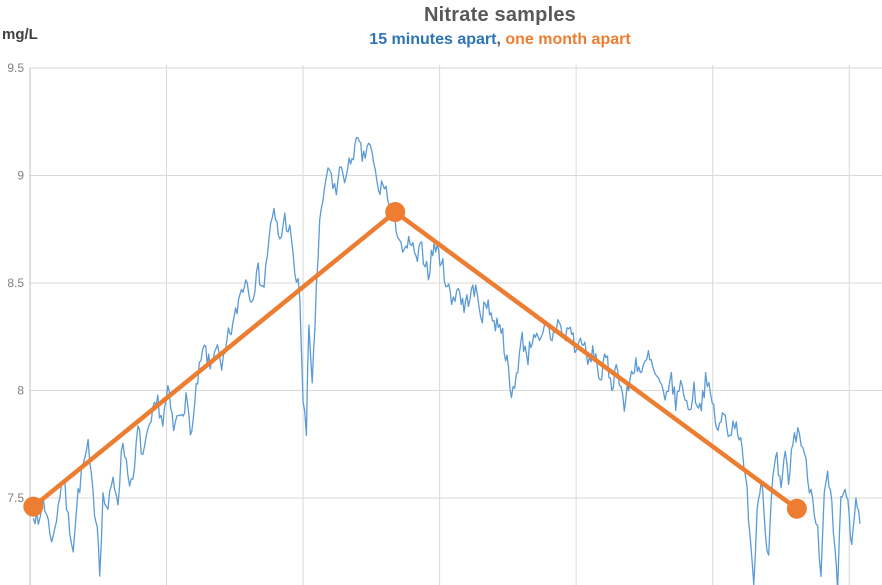  I want to click on y-tick-label: 8.5, so click(15, 283).